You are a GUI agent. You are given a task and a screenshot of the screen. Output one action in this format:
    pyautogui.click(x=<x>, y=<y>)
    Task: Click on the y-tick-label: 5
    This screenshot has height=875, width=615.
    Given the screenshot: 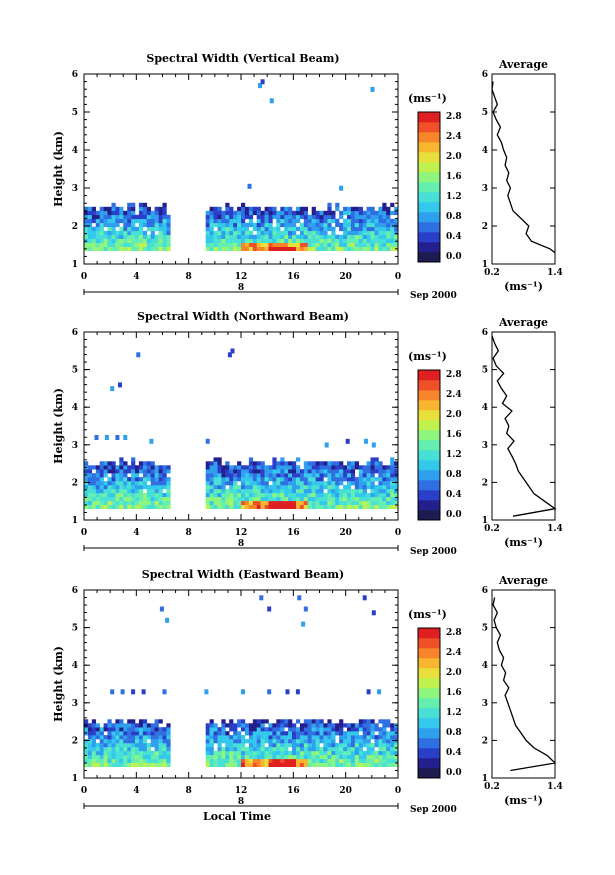 What is the action you would take?
    pyautogui.click(x=75, y=629)
    